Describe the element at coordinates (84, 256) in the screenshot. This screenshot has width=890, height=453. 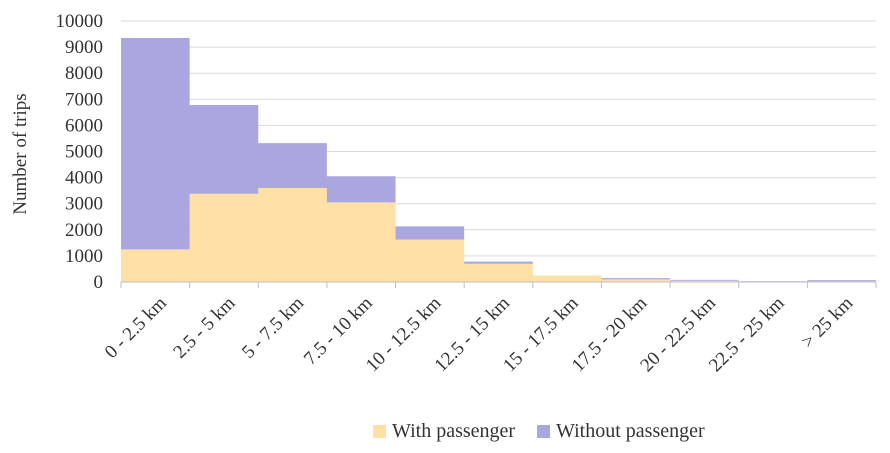
I see `y-tick-label: 1000` at that location.